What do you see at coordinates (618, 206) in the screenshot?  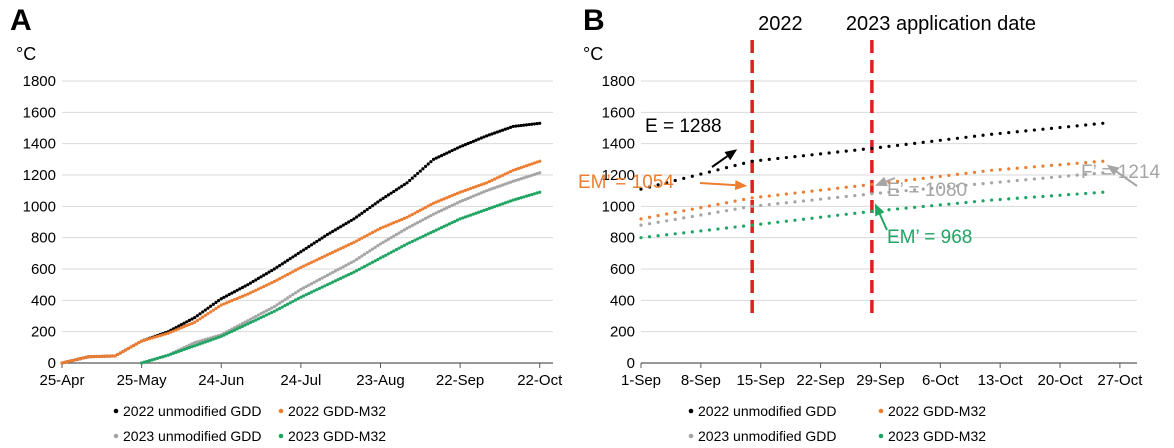 I see `y-tick-label: 1000` at bounding box center [618, 206].